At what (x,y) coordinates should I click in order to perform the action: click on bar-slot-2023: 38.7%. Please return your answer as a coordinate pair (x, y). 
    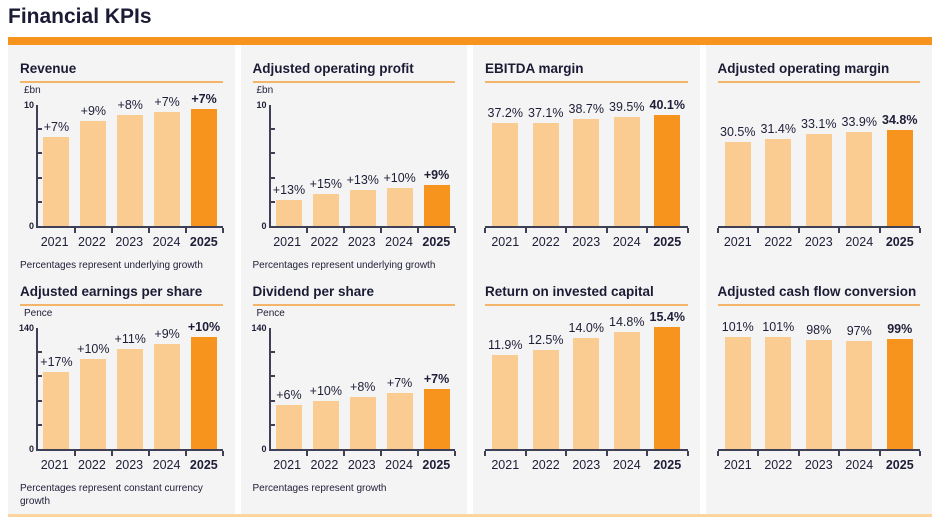
    Looking at the image, I should click on (586, 164).